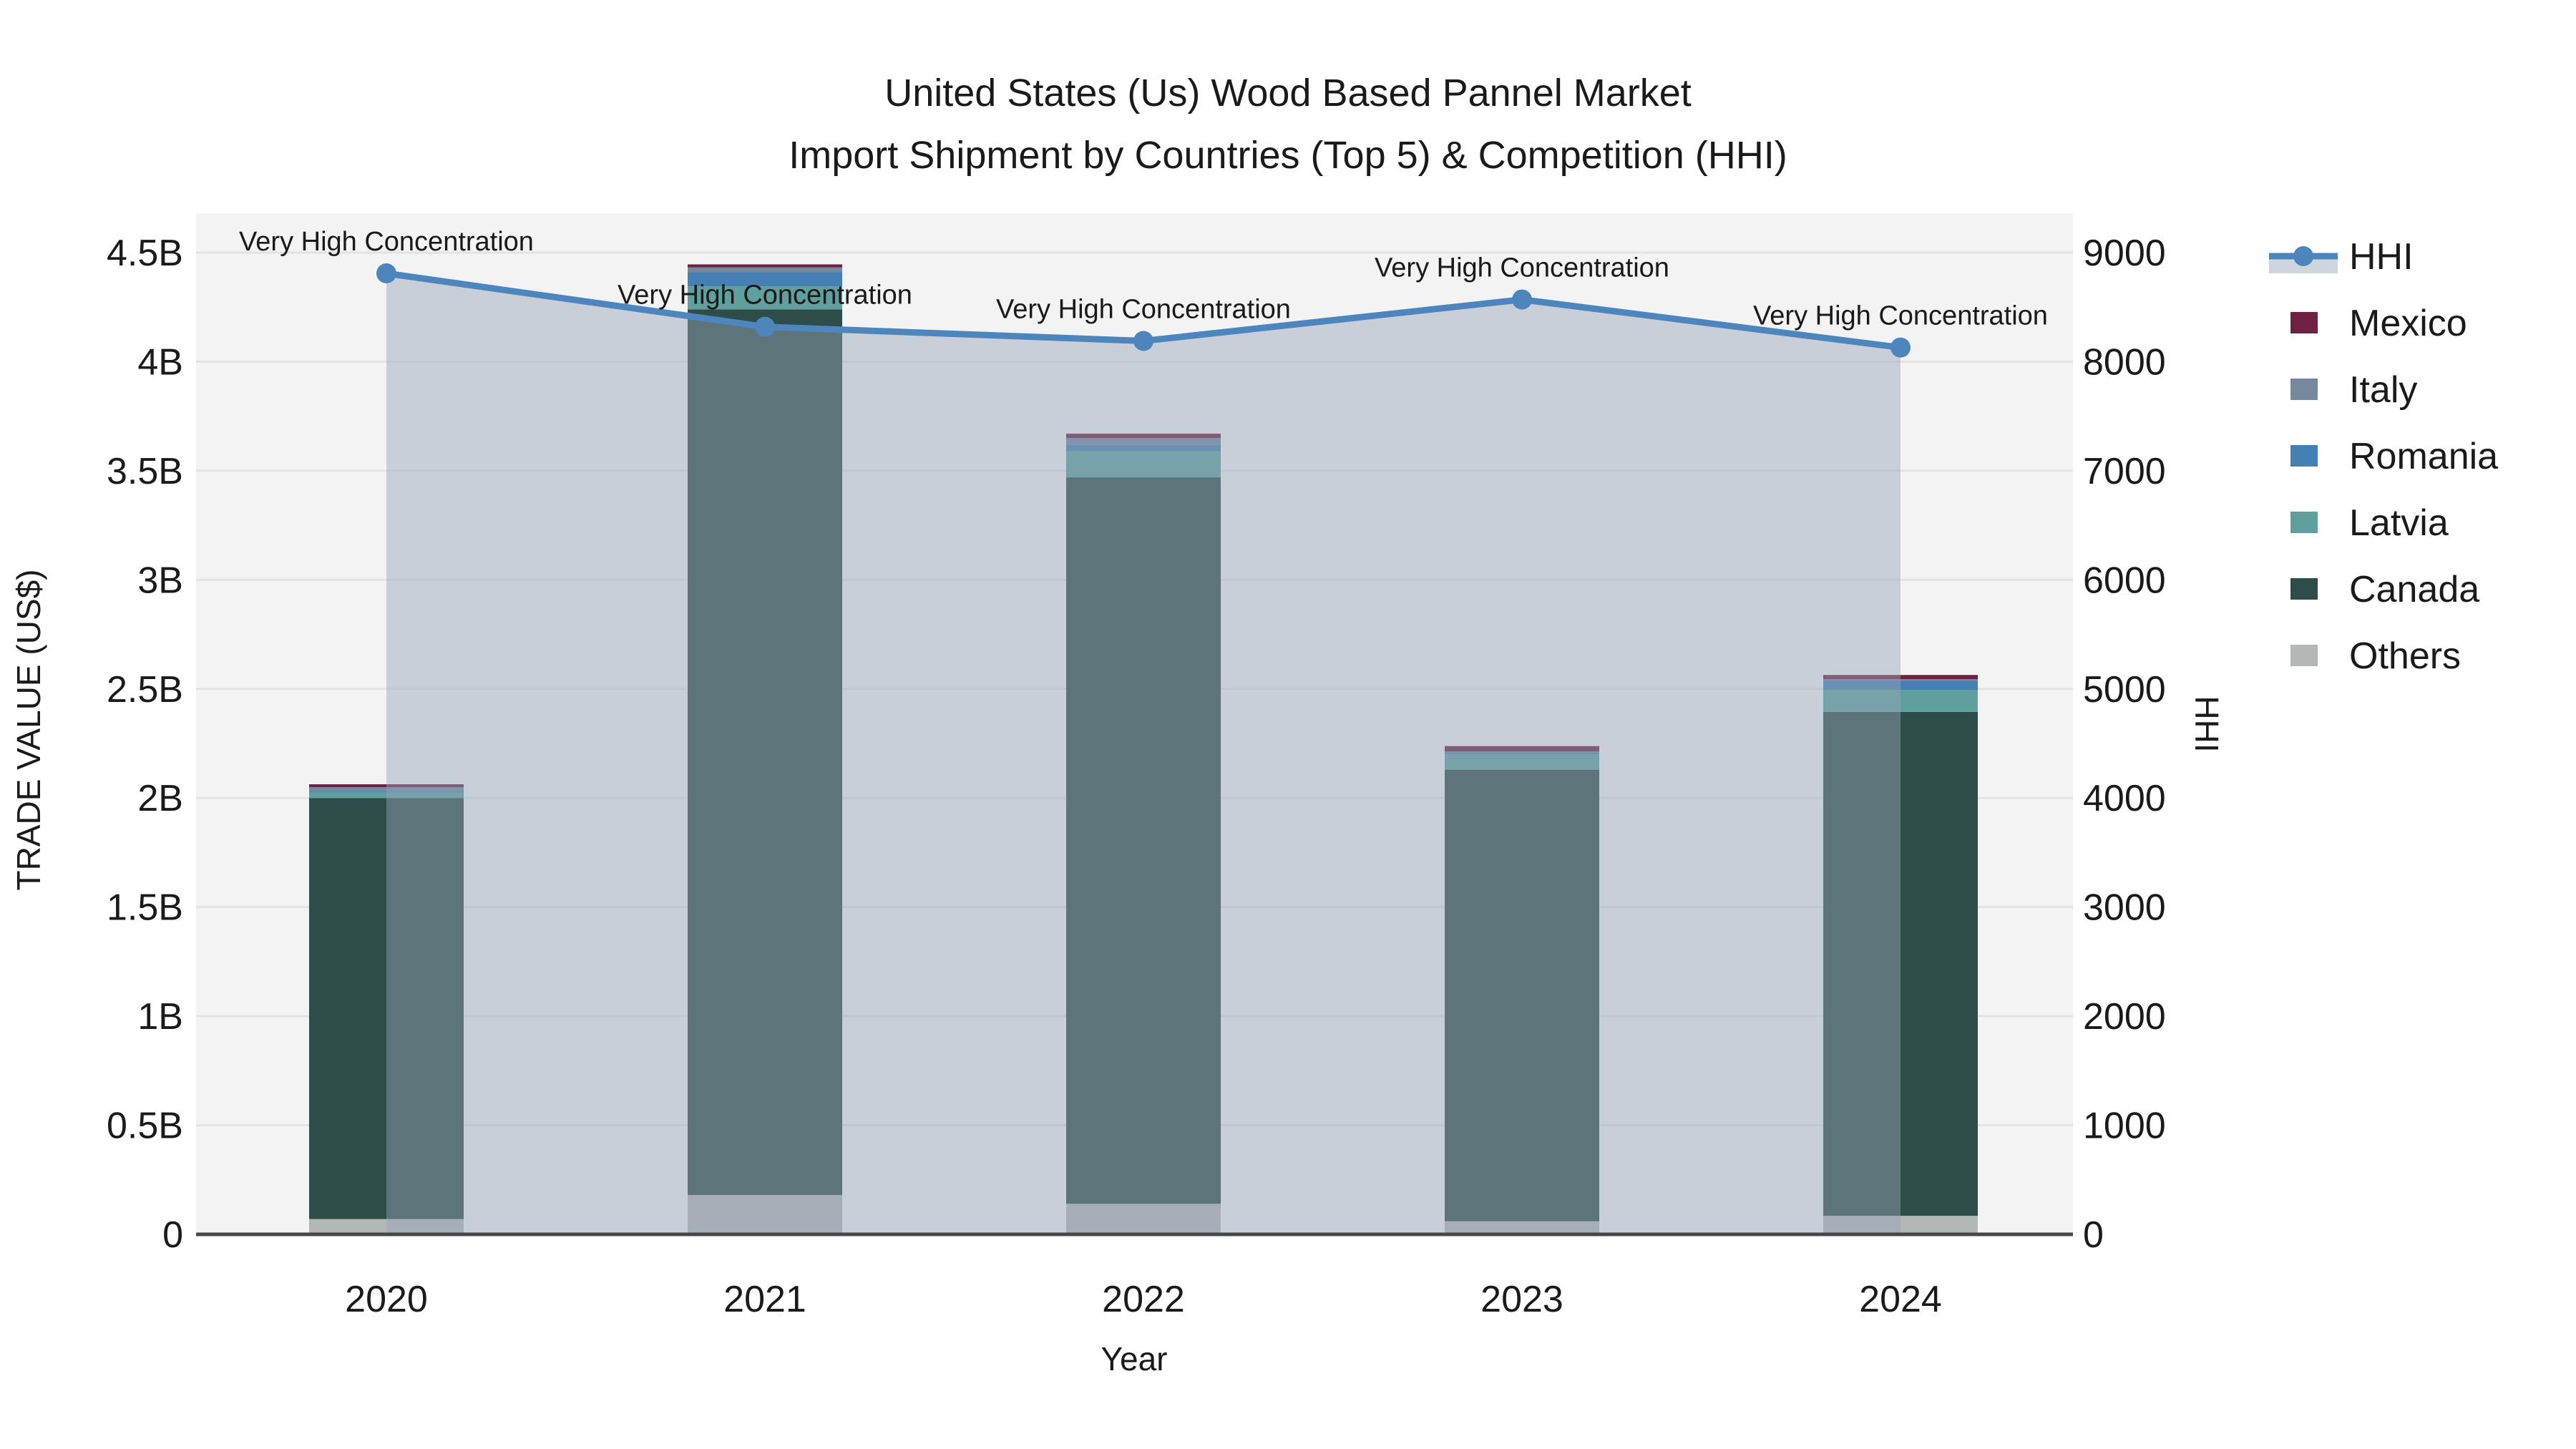  Describe the element at coordinates (386, 273) in the screenshot. I see `hhi-point-2020` at that location.